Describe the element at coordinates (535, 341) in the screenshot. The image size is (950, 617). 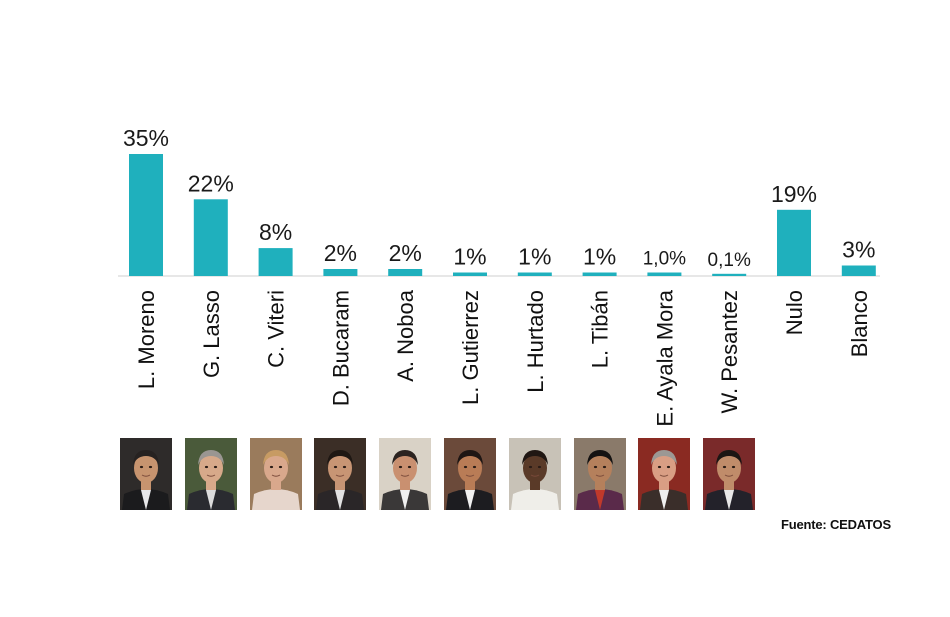
I see `category-label-7: L. Hurtado` at that location.